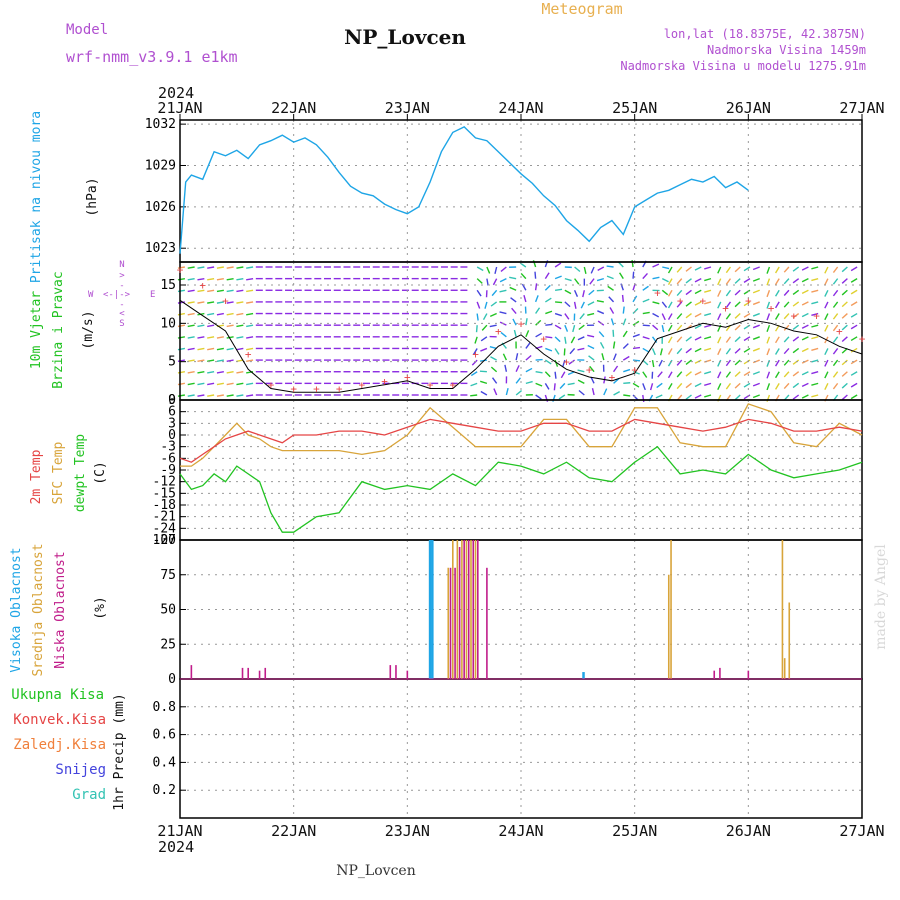  What do you see at coordinates (87, 30) in the screenshot?
I see `model-label: Model` at bounding box center [87, 30].